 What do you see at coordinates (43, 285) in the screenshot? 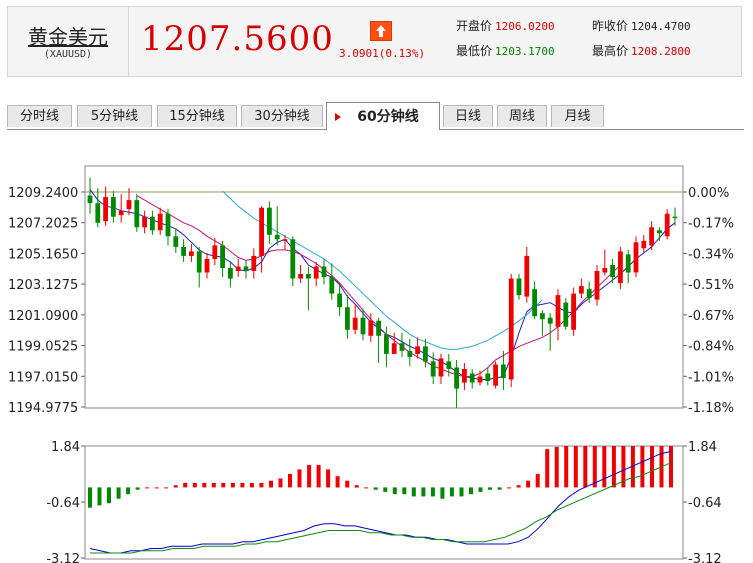
I see `y-tick-label-left: 1203.1275` at bounding box center [43, 285].